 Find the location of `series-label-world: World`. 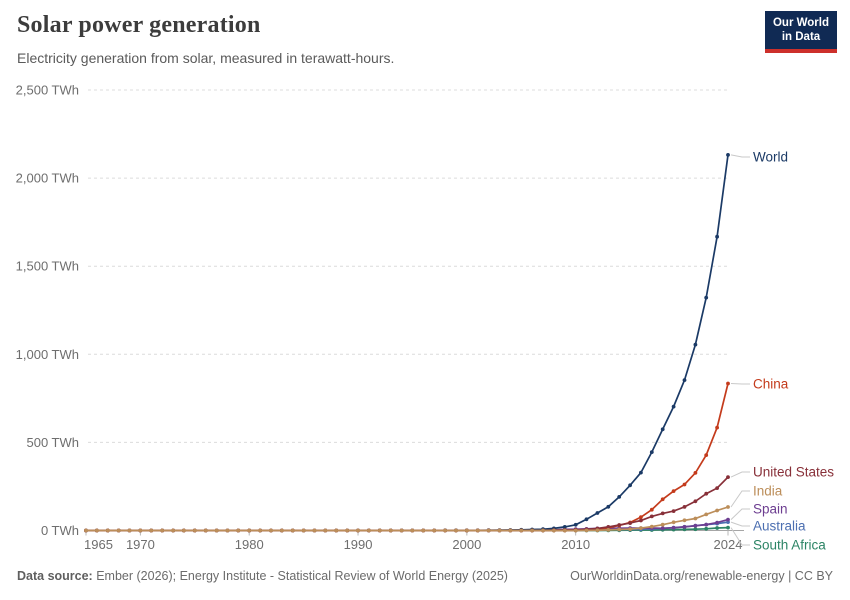

series-label-world: World is located at coordinates (770, 157).